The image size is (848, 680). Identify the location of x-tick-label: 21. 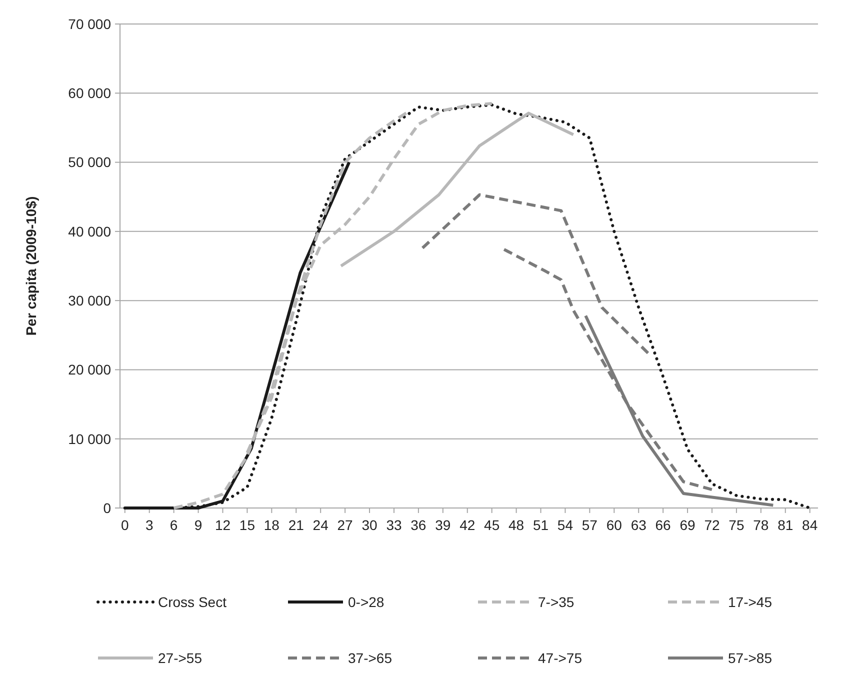
(296, 525).